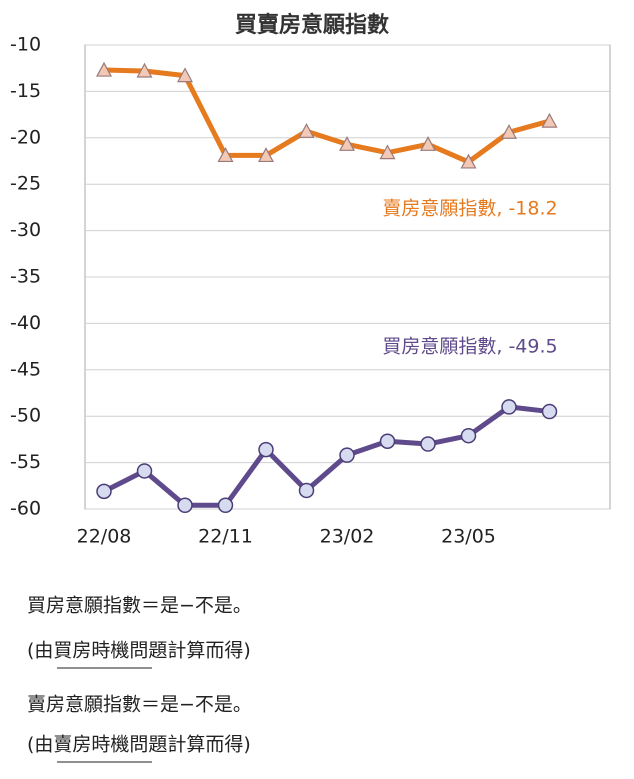 This screenshot has width=634, height=779. I want to click on x-tick-label: 22/11, so click(225, 537).